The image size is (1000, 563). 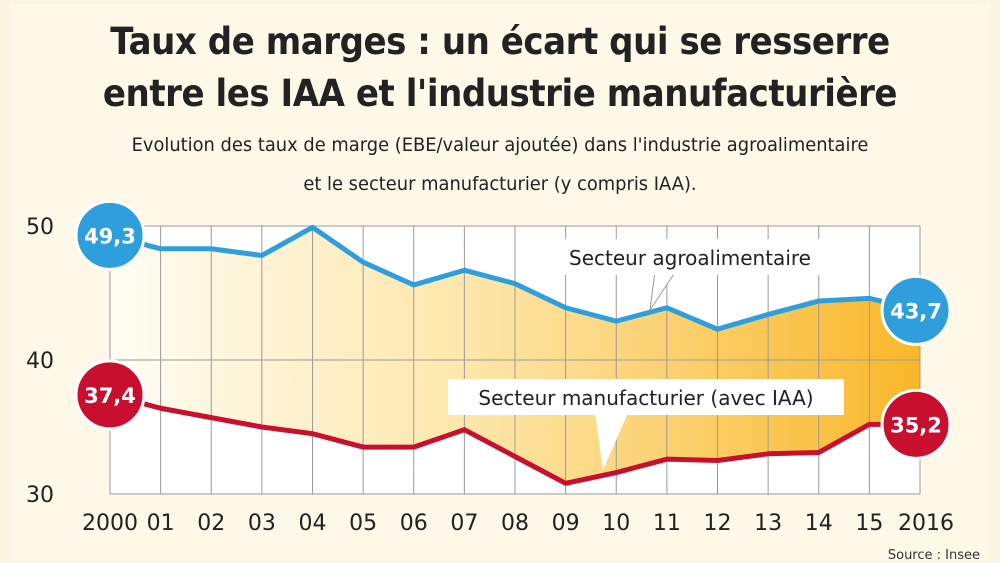 What do you see at coordinates (768, 523) in the screenshot?
I see `x-tick-label: 13` at bounding box center [768, 523].